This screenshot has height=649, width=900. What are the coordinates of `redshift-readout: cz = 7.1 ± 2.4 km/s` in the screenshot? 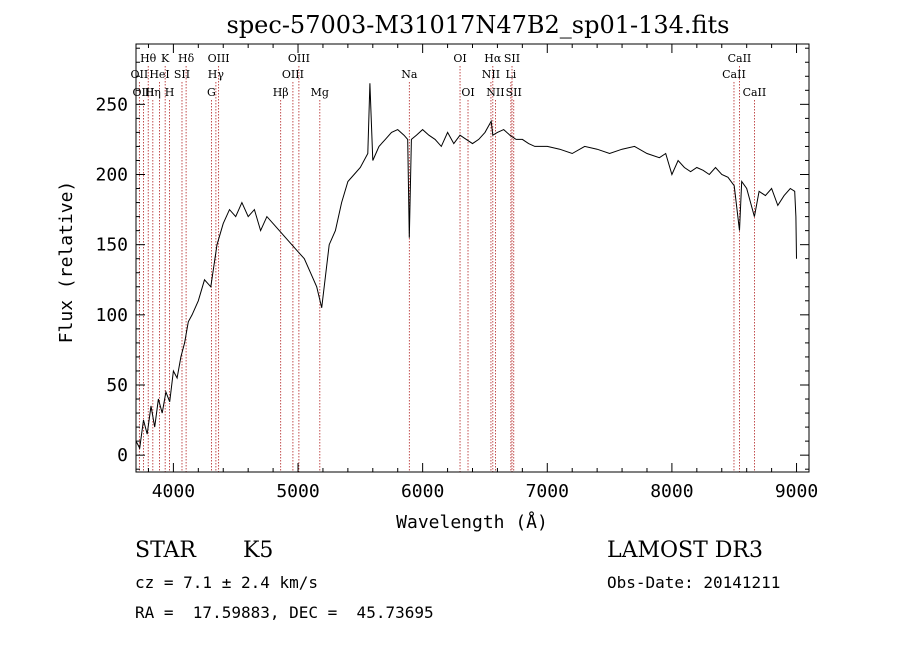 It's located at (227, 582).